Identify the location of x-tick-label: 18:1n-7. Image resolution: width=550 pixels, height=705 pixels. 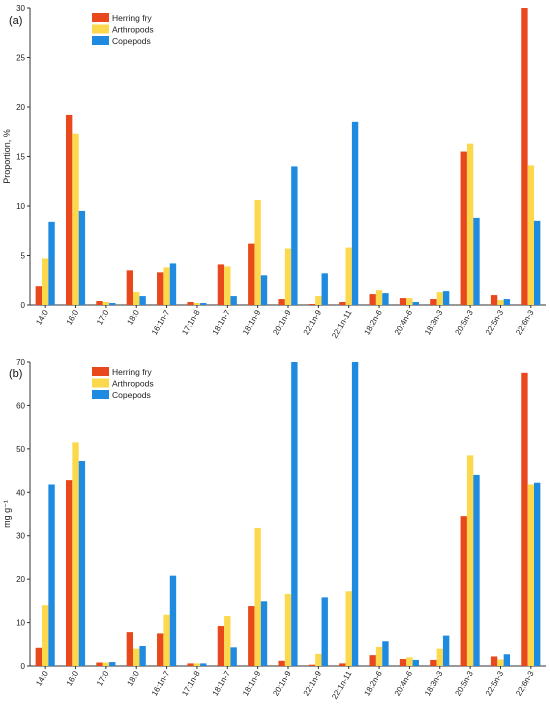
(222, 683).